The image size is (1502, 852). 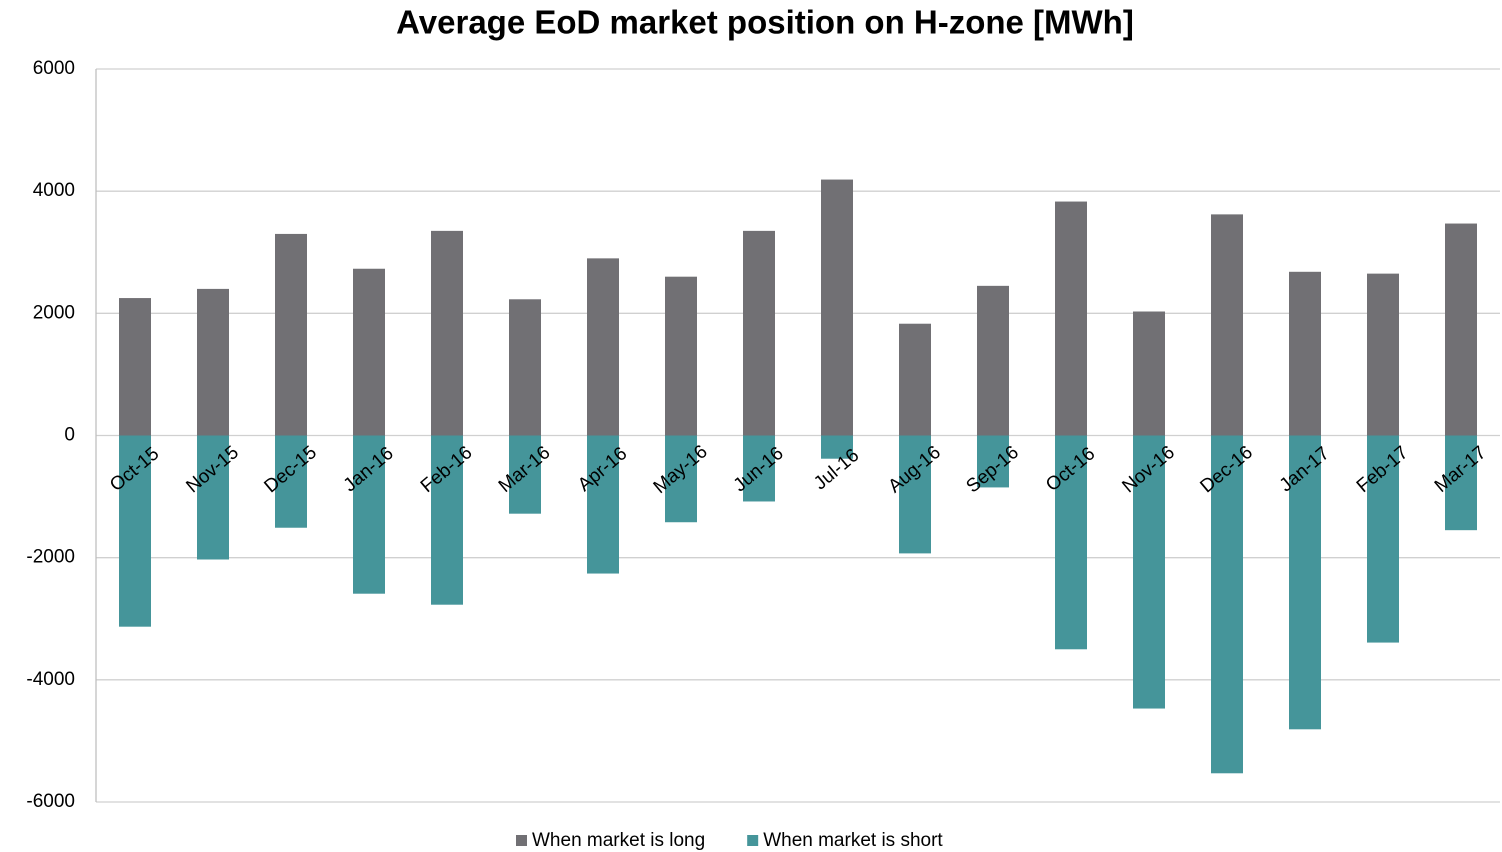 What do you see at coordinates (54, 68) in the screenshot?
I see `y-tick-label: 6000` at bounding box center [54, 68].